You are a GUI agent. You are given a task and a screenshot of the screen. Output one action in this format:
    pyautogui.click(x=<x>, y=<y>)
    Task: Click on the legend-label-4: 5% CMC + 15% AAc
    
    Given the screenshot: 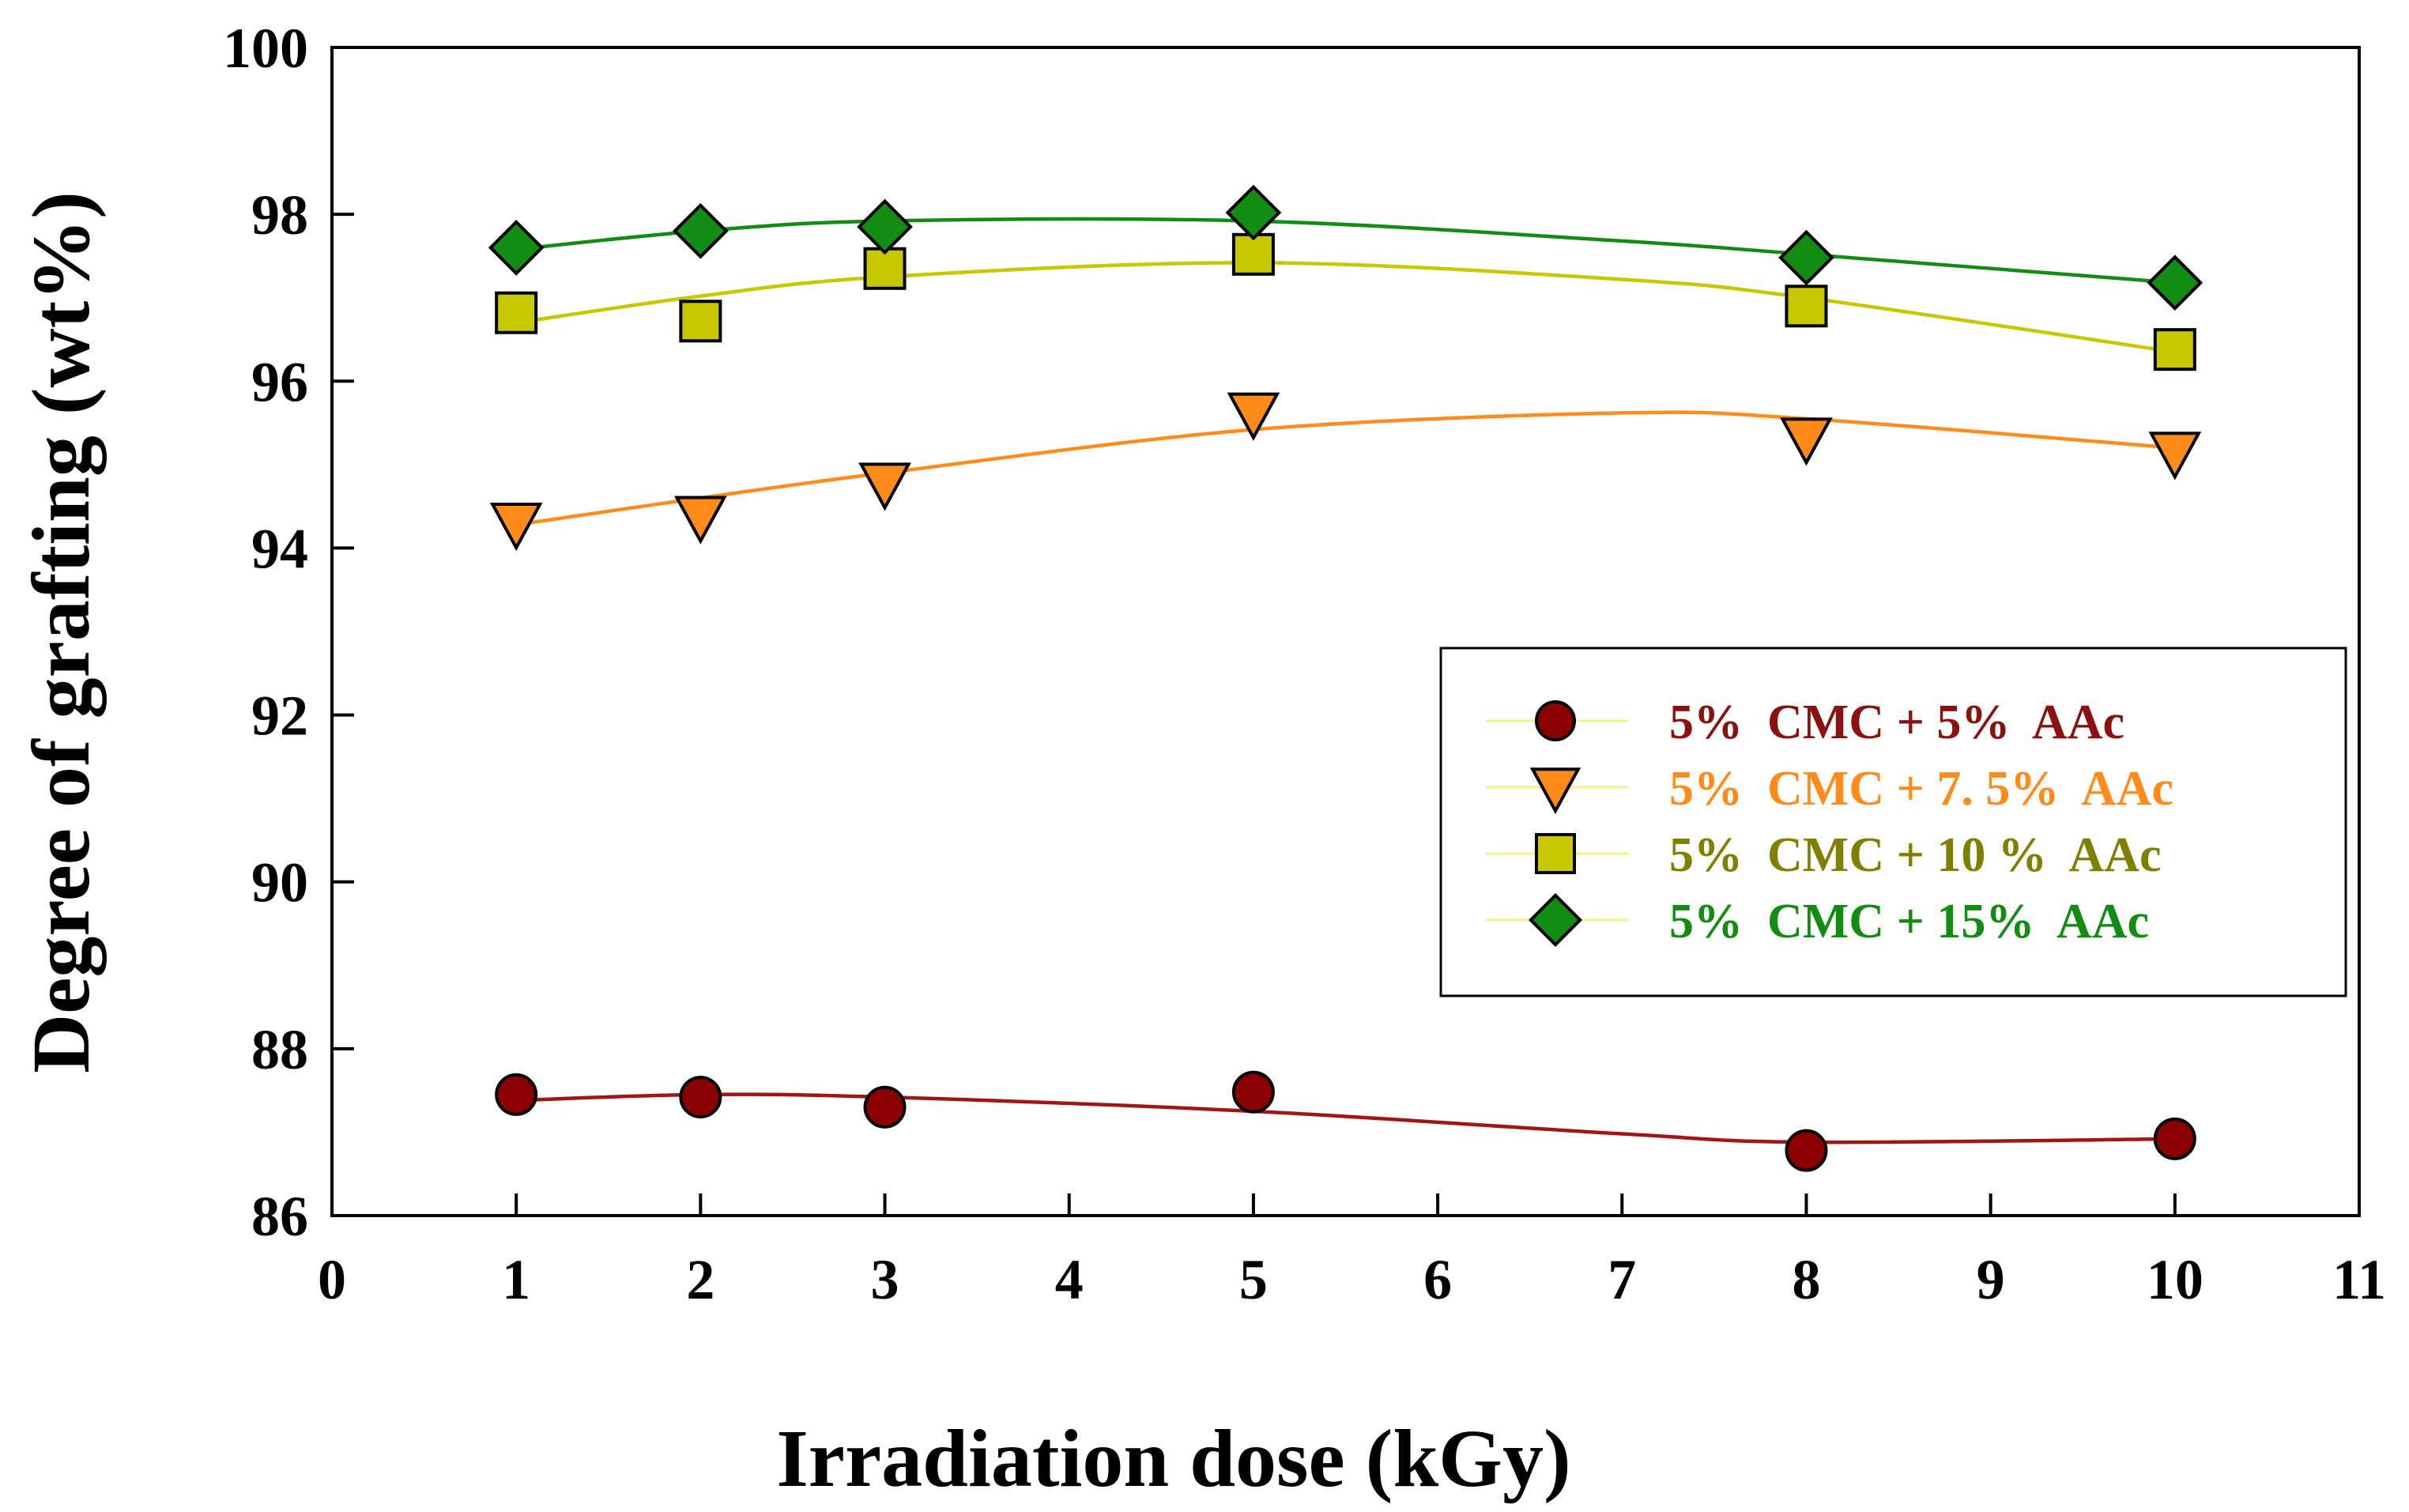 What is the action you would take?
    pyautogui.click(x=1909, y=921)
    